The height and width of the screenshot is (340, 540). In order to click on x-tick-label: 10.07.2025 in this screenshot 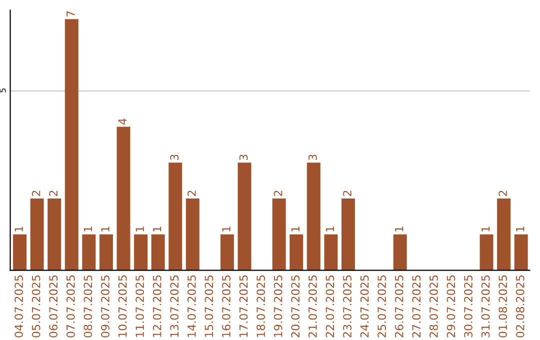, I will do `click(122, 306)`.